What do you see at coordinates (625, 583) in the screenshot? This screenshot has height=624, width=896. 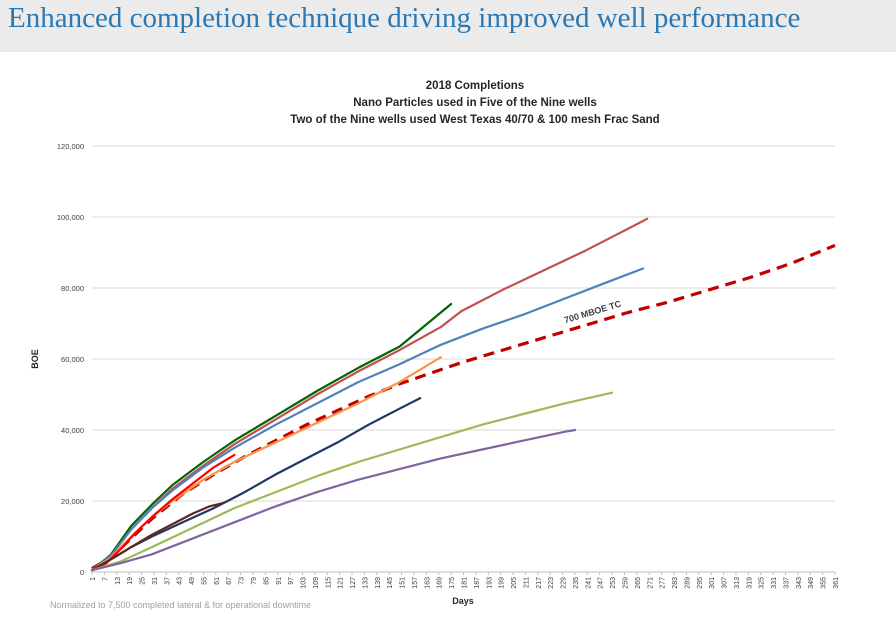 I see `x-tick-label: 259` at bounding box center [625, 583].